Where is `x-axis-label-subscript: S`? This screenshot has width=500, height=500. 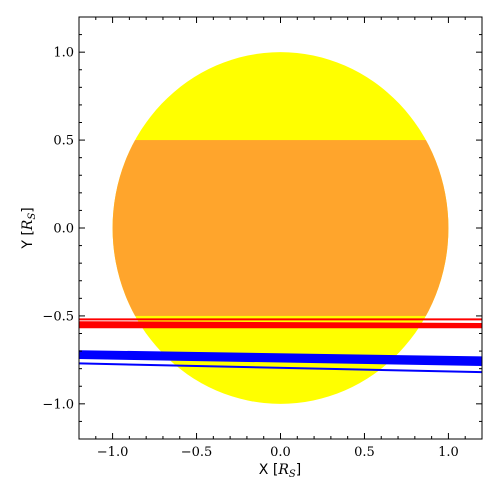
x-axis-label-subscript: S is located at coordinates (292, 474).